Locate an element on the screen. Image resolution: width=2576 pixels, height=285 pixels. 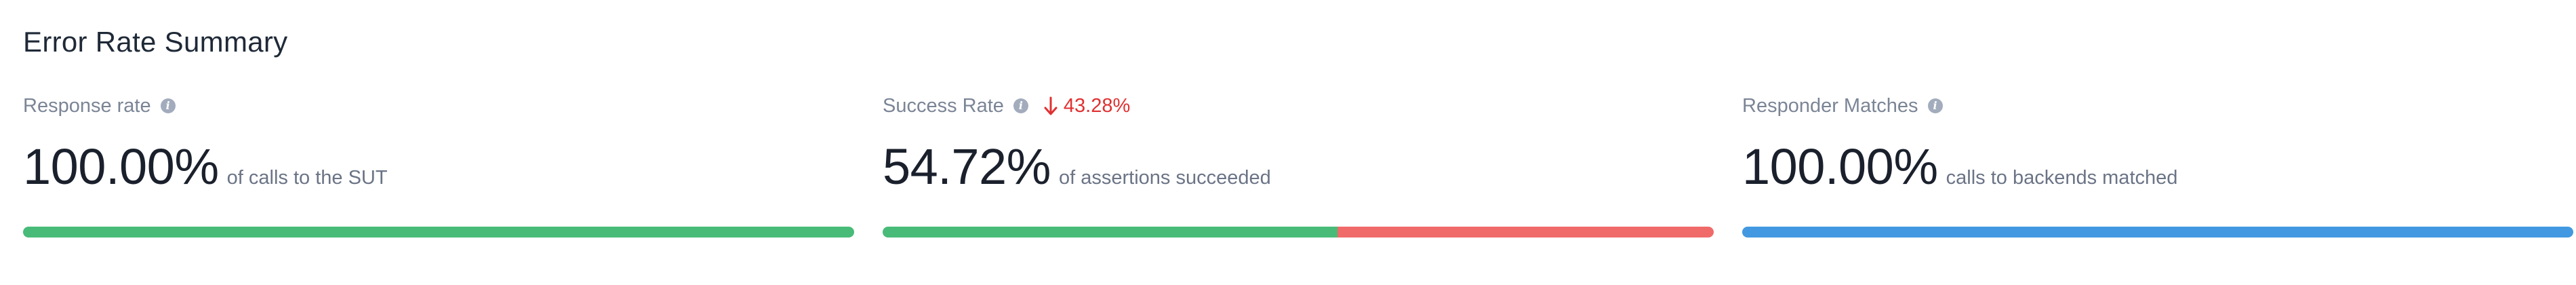
card-header: Responder Matches i is located at coordinates (1842, 106).